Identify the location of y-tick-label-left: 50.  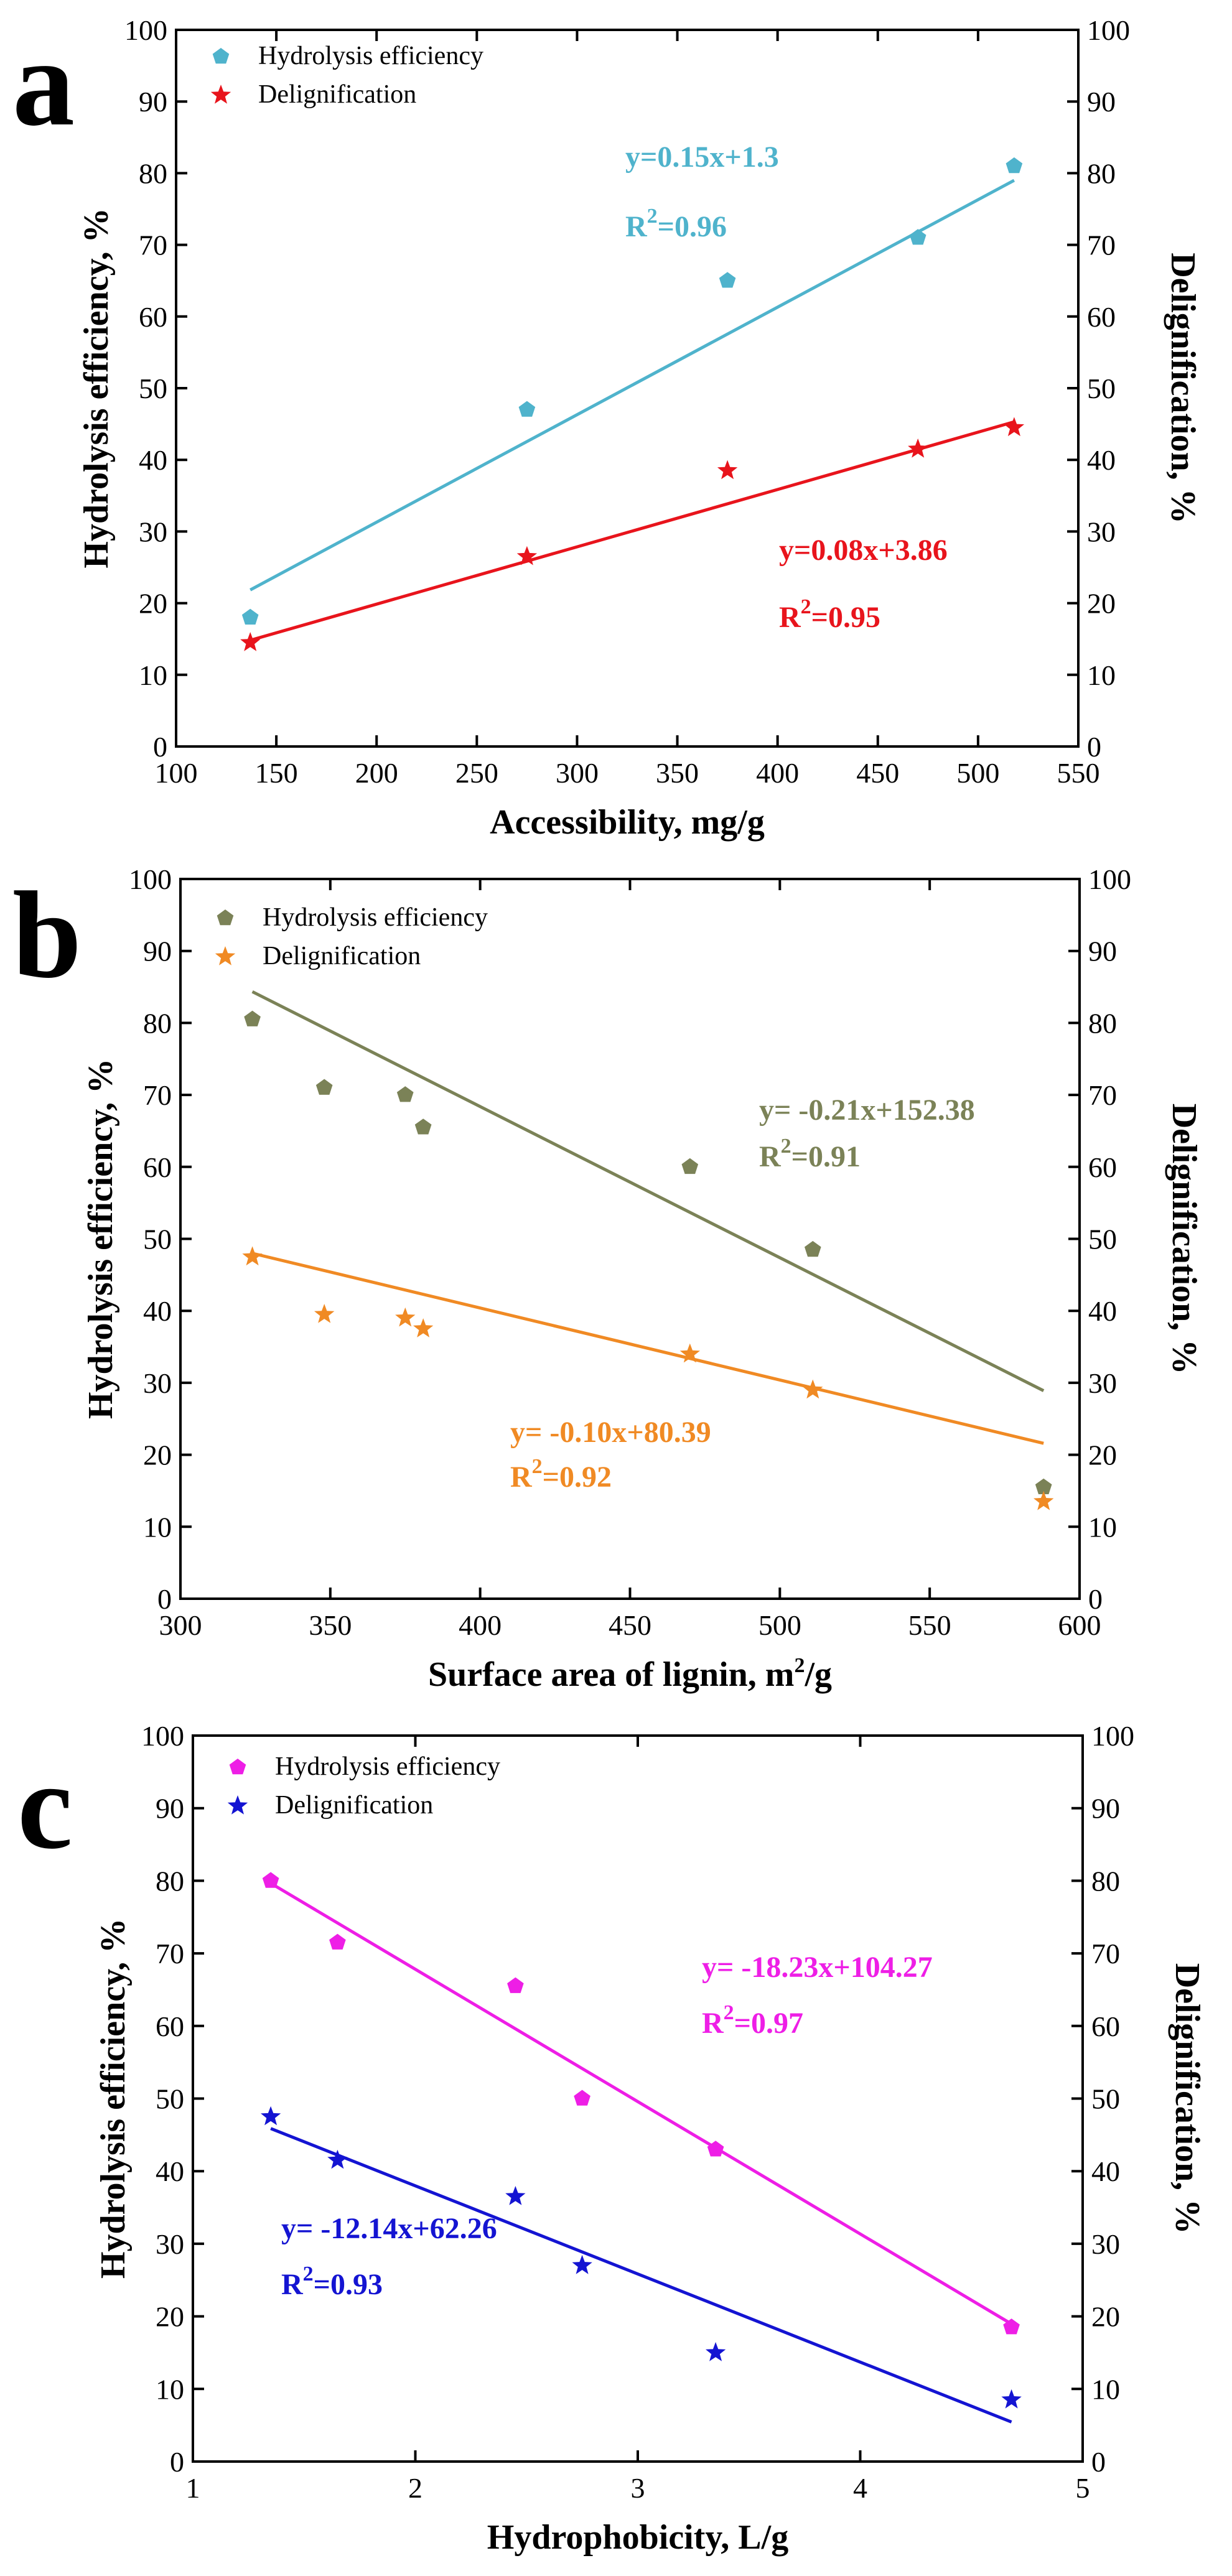
(153, 388).